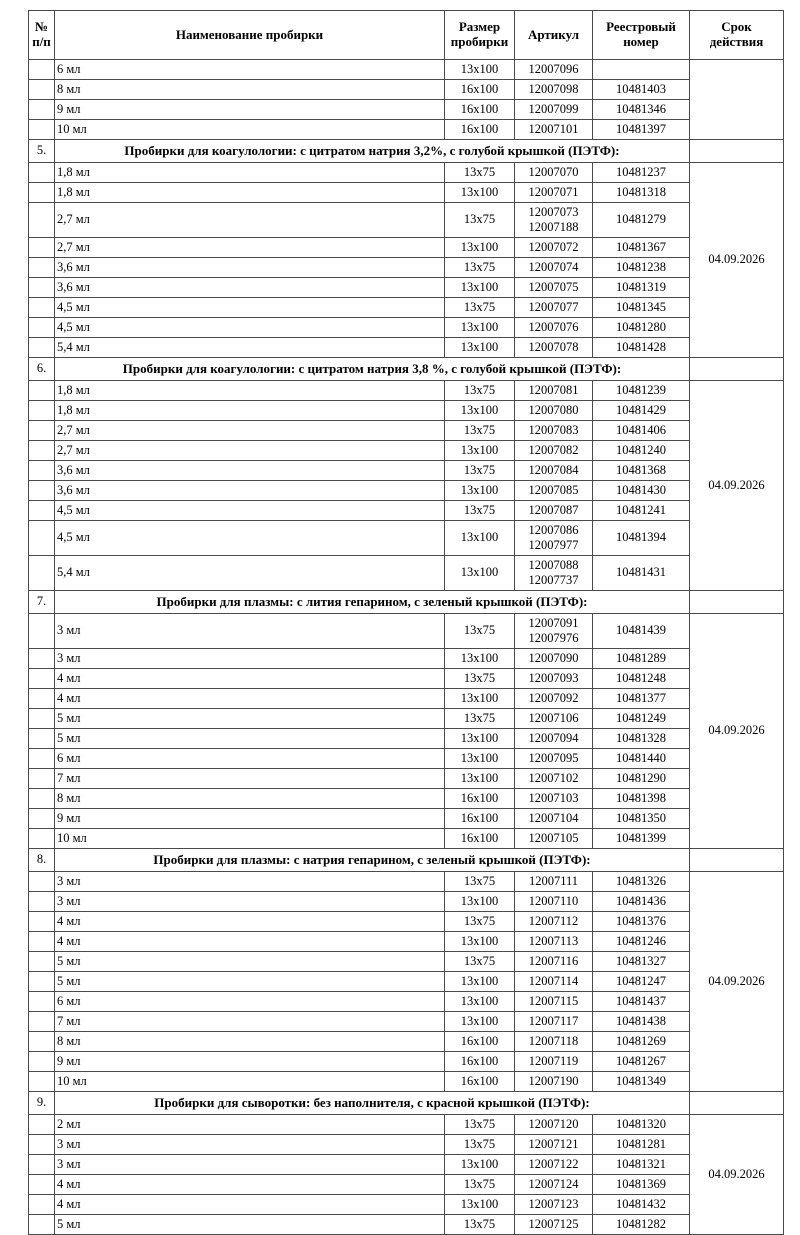 The width and height of the screenshot is (800, 1235). Describe the element at coordinates (553, 1204) in the screenshot. I see `cell-article: 12007123` at that location.